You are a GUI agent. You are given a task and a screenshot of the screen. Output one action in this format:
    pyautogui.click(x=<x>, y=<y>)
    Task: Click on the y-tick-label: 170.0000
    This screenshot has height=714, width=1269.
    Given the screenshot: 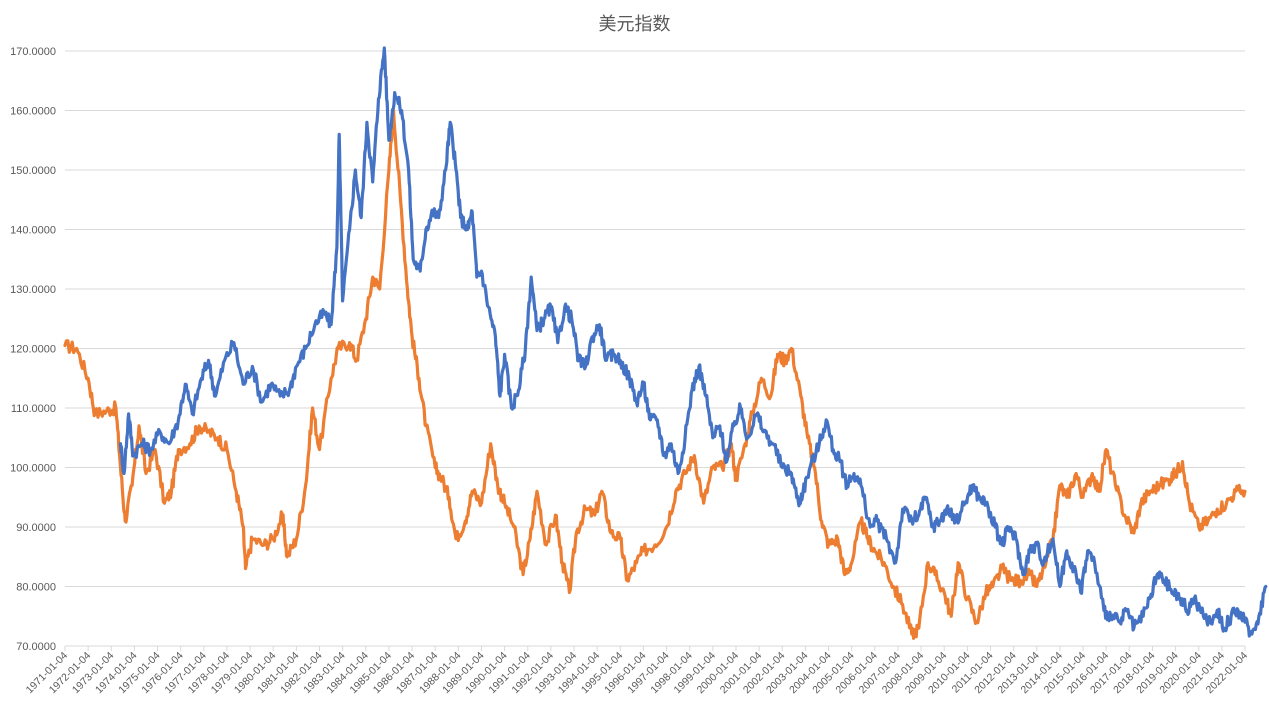 What is the action you would take?
    pyautogui.click(x=33, y=52)
    